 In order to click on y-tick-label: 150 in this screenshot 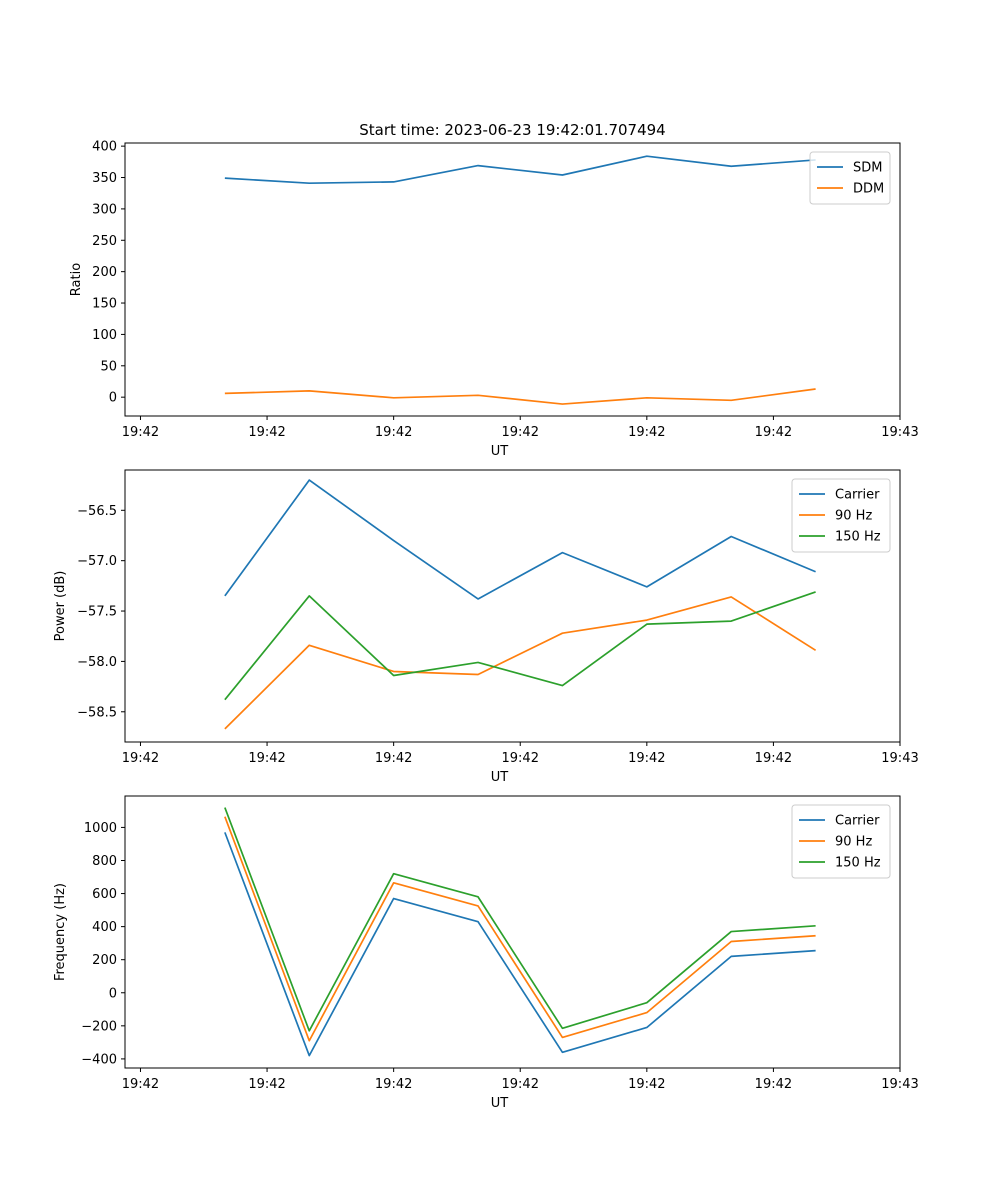, I will do `click(104, 304)`.